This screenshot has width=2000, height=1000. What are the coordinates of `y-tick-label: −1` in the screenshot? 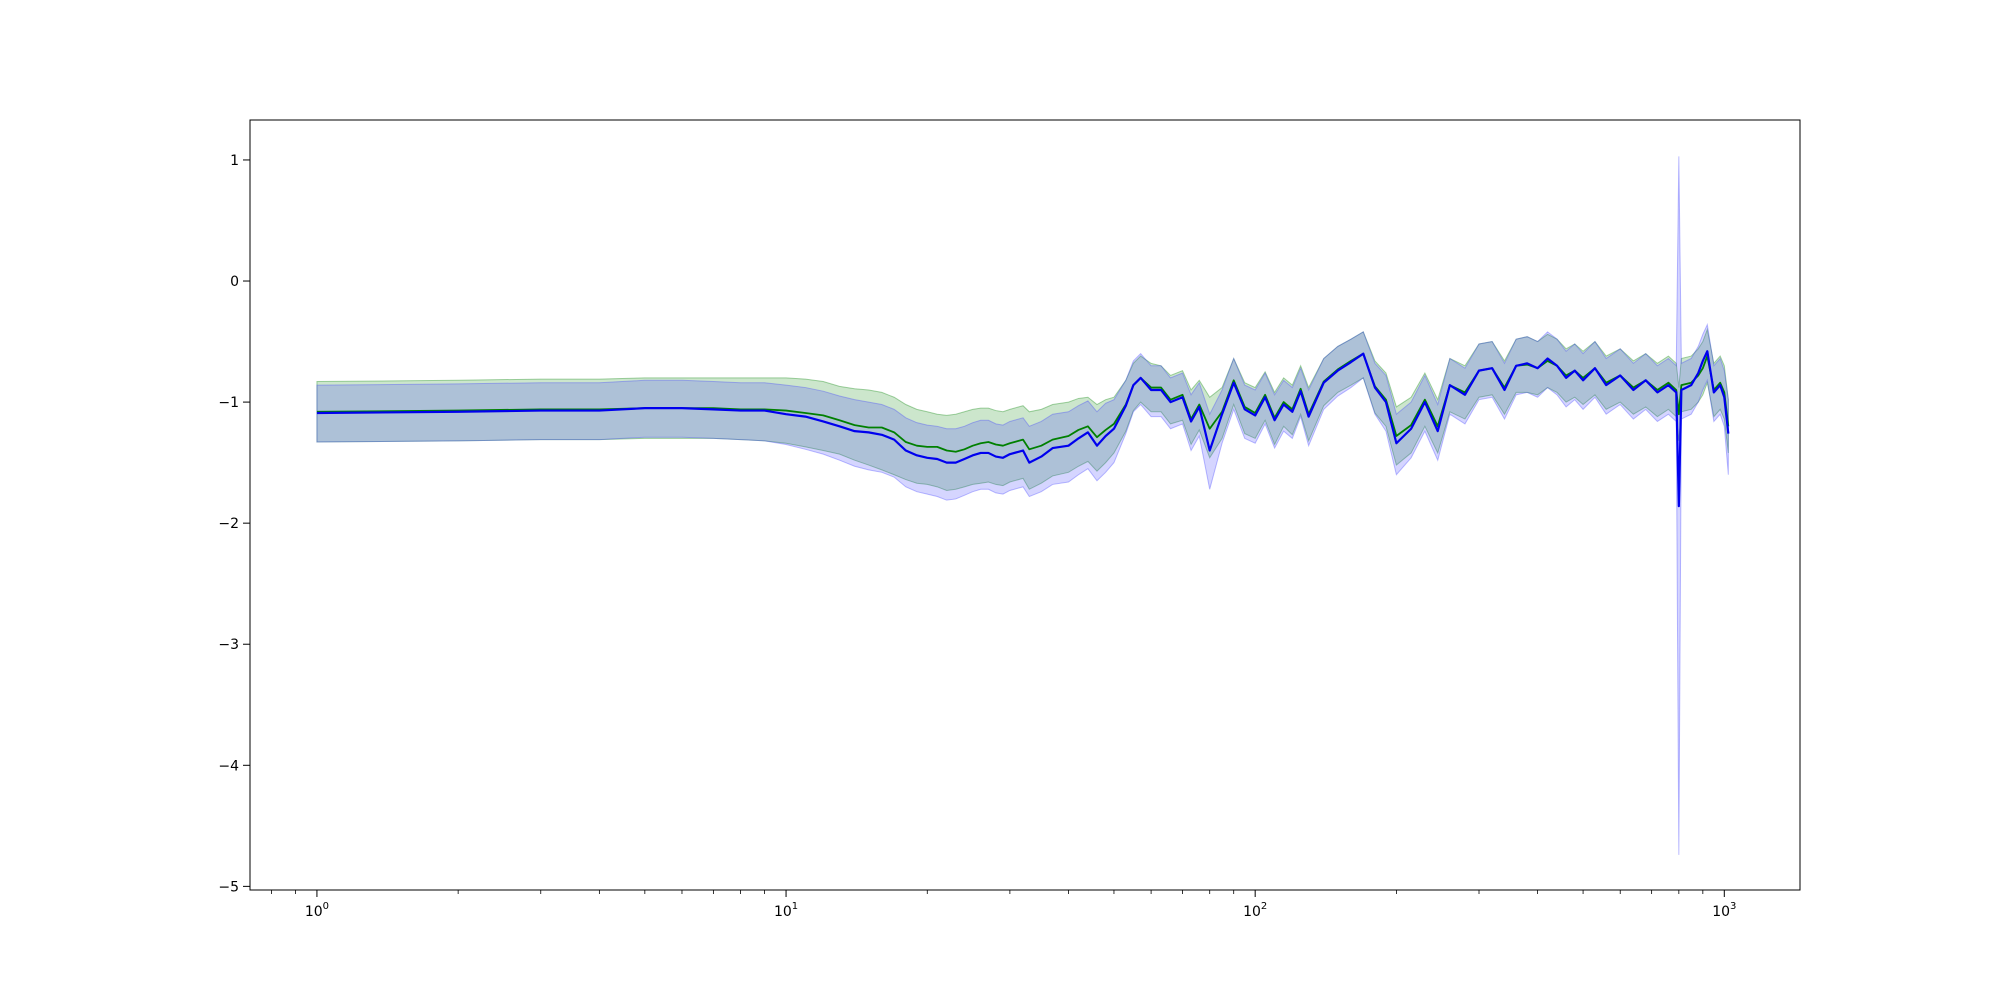 It's located at (228, 403).